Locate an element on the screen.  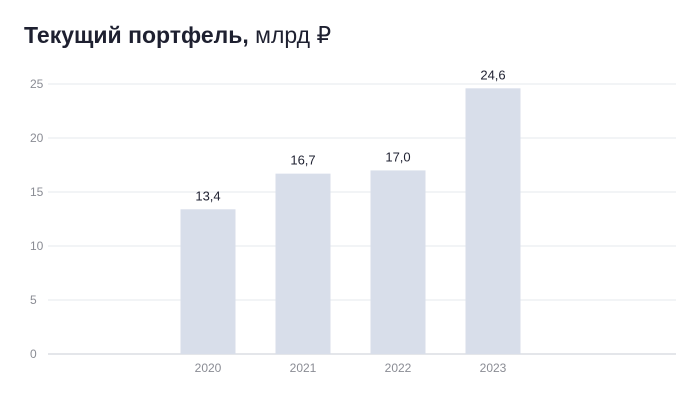
bar-2022 is located at coordinates (398, 262).